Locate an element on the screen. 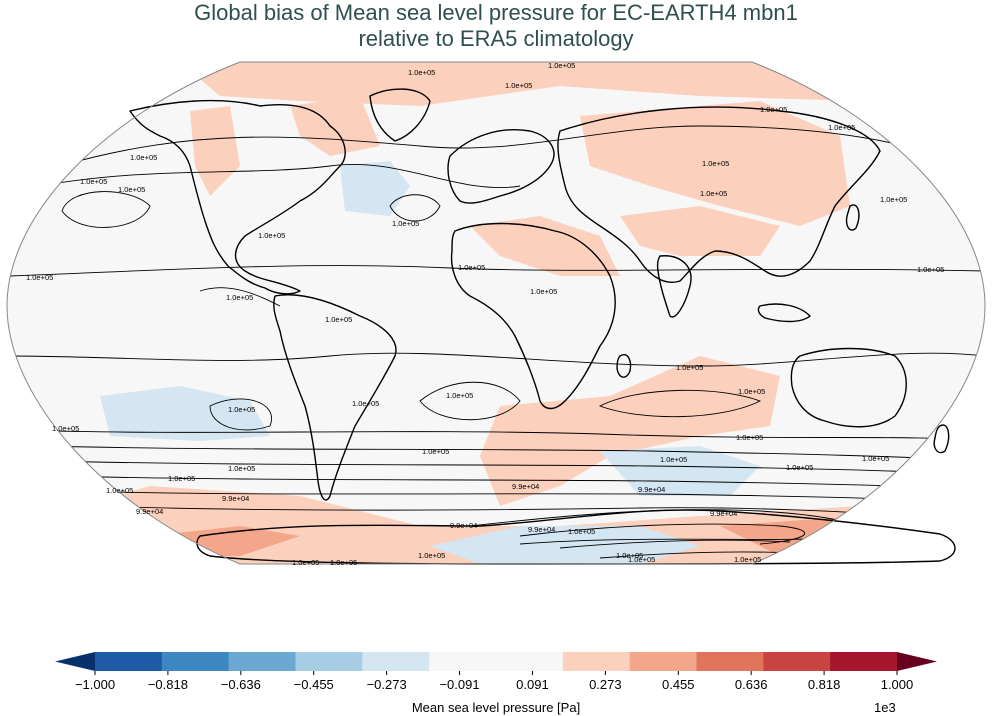 The height and width of the screenshot is (716, 992). antarctica-coast is located at coordinates (576, 537).